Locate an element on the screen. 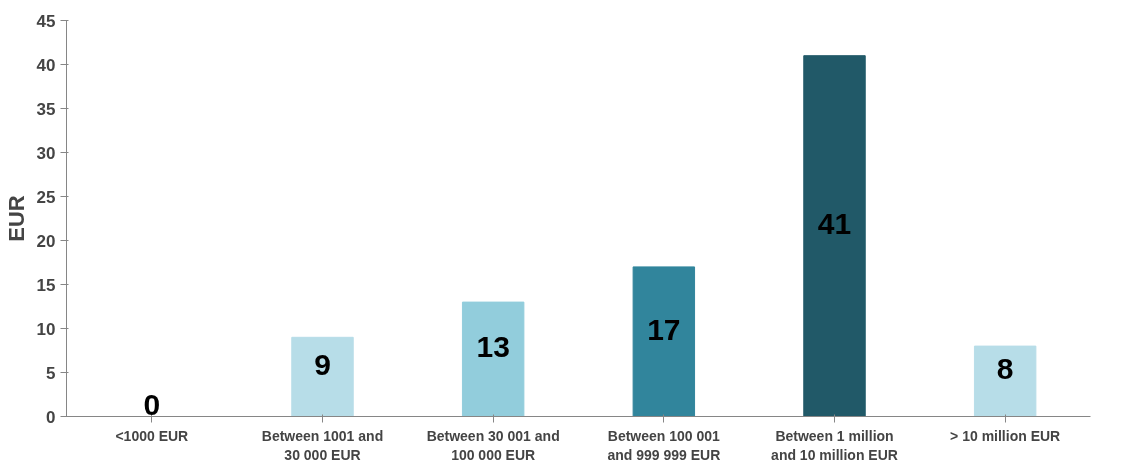 Image resolution: width=1127 pixels, height=471 pixels. y-tick-label: 5 is located at coordinates (51, 373).